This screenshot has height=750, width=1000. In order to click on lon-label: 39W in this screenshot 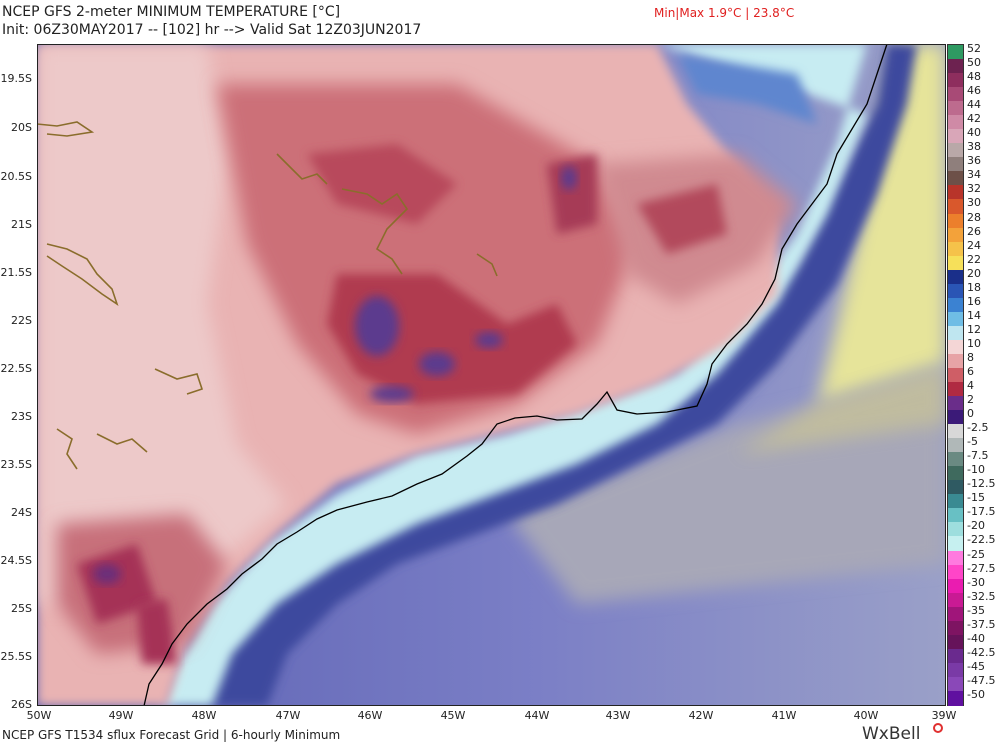, I will do `click(944, 715)`.